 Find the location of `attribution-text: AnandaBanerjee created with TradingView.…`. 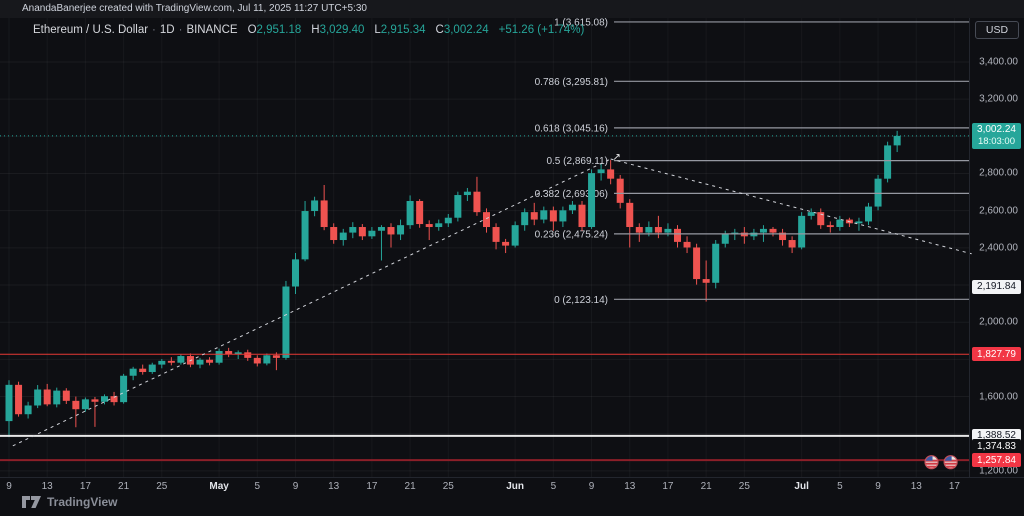

attribution-text: AnandaBanerjee created with TradingView.… is located at coordinates (194, 8).